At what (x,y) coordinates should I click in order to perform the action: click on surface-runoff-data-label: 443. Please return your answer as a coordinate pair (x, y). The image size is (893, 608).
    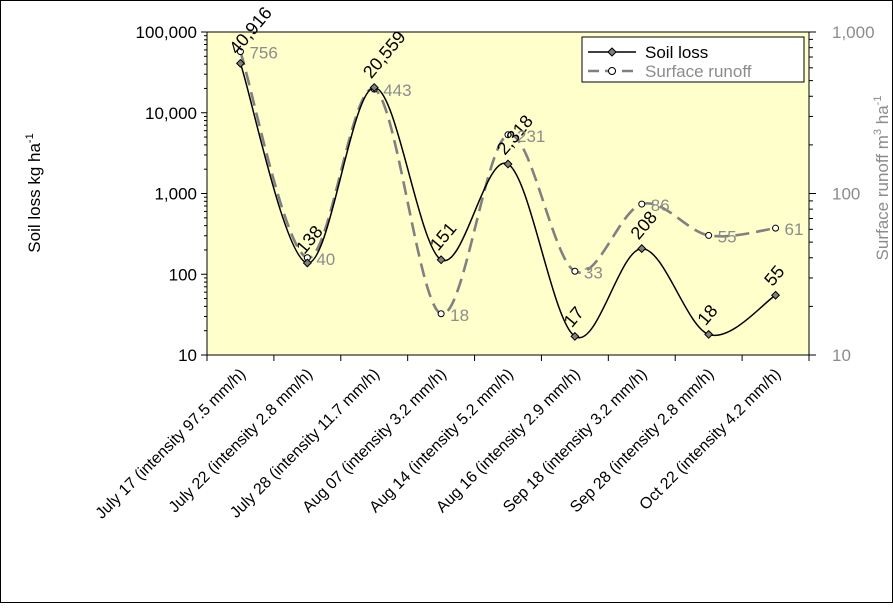
    Looking at the image, I should click on (397, 90).